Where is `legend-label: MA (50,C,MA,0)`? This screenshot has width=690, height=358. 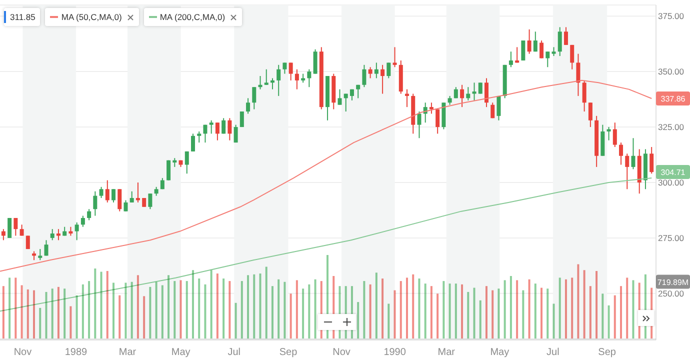 legend-label: MA (50,C,MA,0) is located at coordinates (91, 17).